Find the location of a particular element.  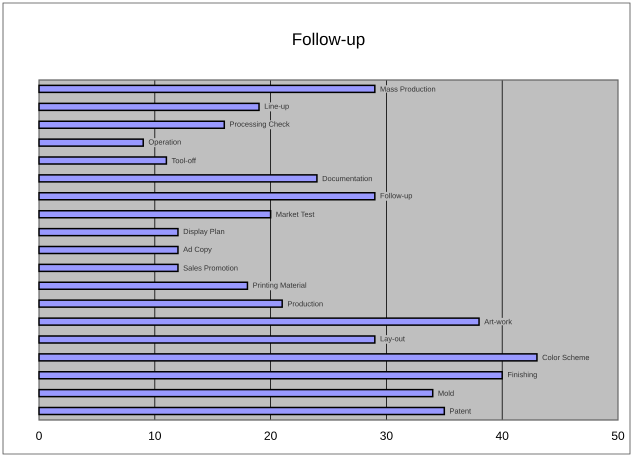

x-tick-label: 20 is located at coordinates (270, 436).